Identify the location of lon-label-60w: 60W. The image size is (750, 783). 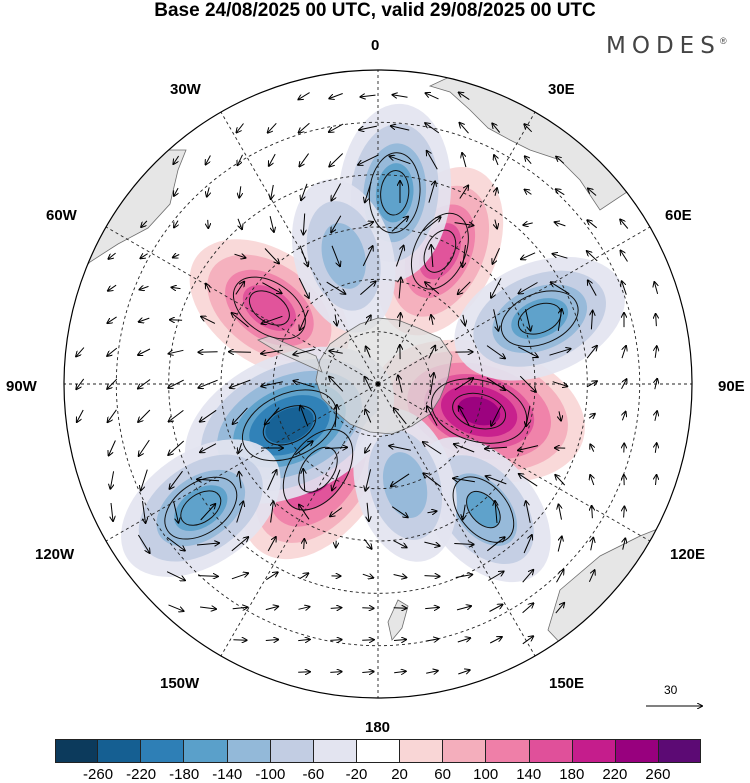
(61, 215).